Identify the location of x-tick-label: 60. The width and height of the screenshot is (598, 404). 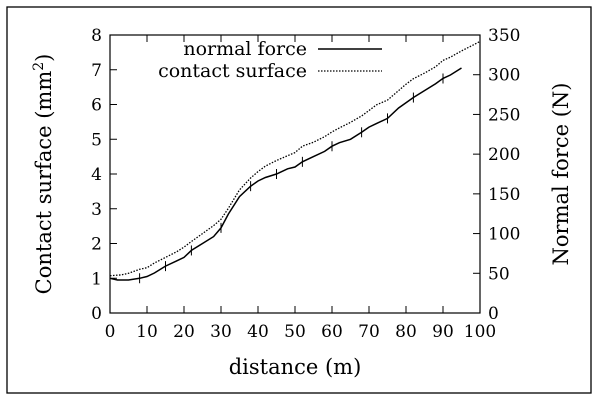
(332, 332).